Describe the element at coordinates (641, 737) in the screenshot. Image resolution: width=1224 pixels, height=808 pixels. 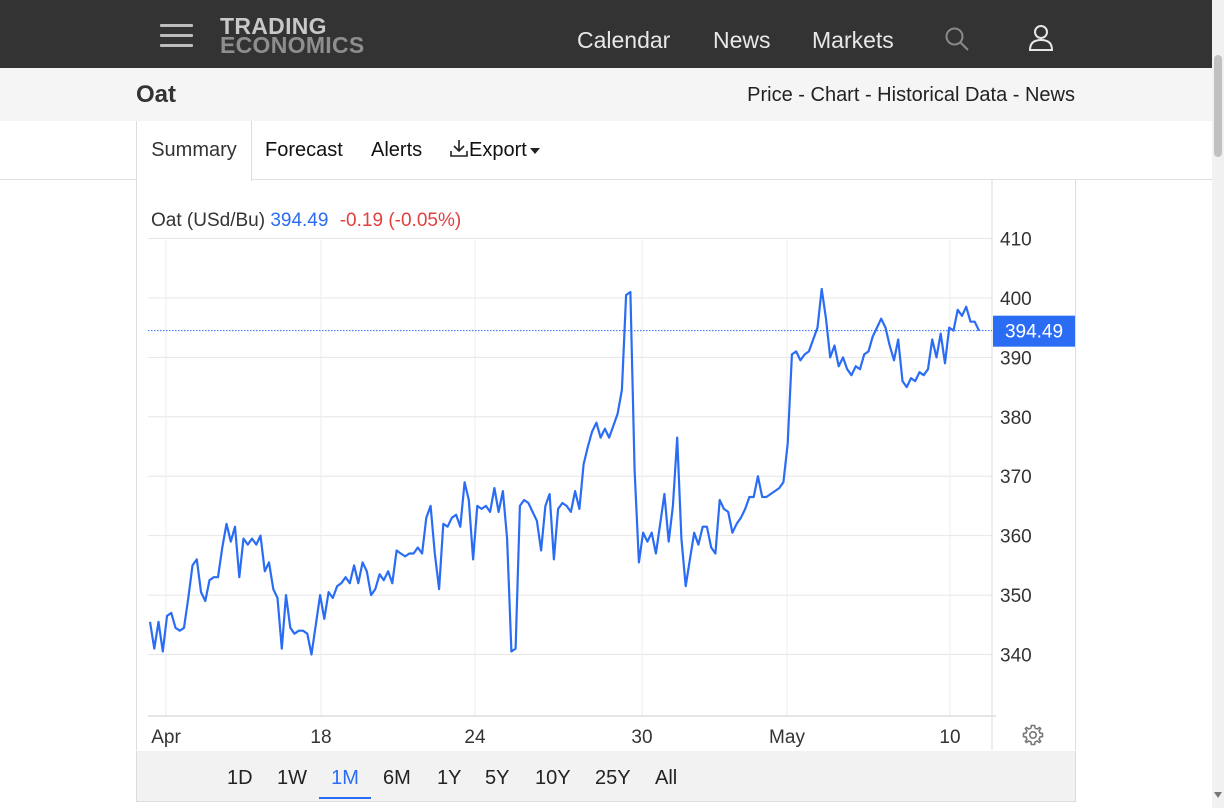
I see `x-tick-label: 30` at that location.